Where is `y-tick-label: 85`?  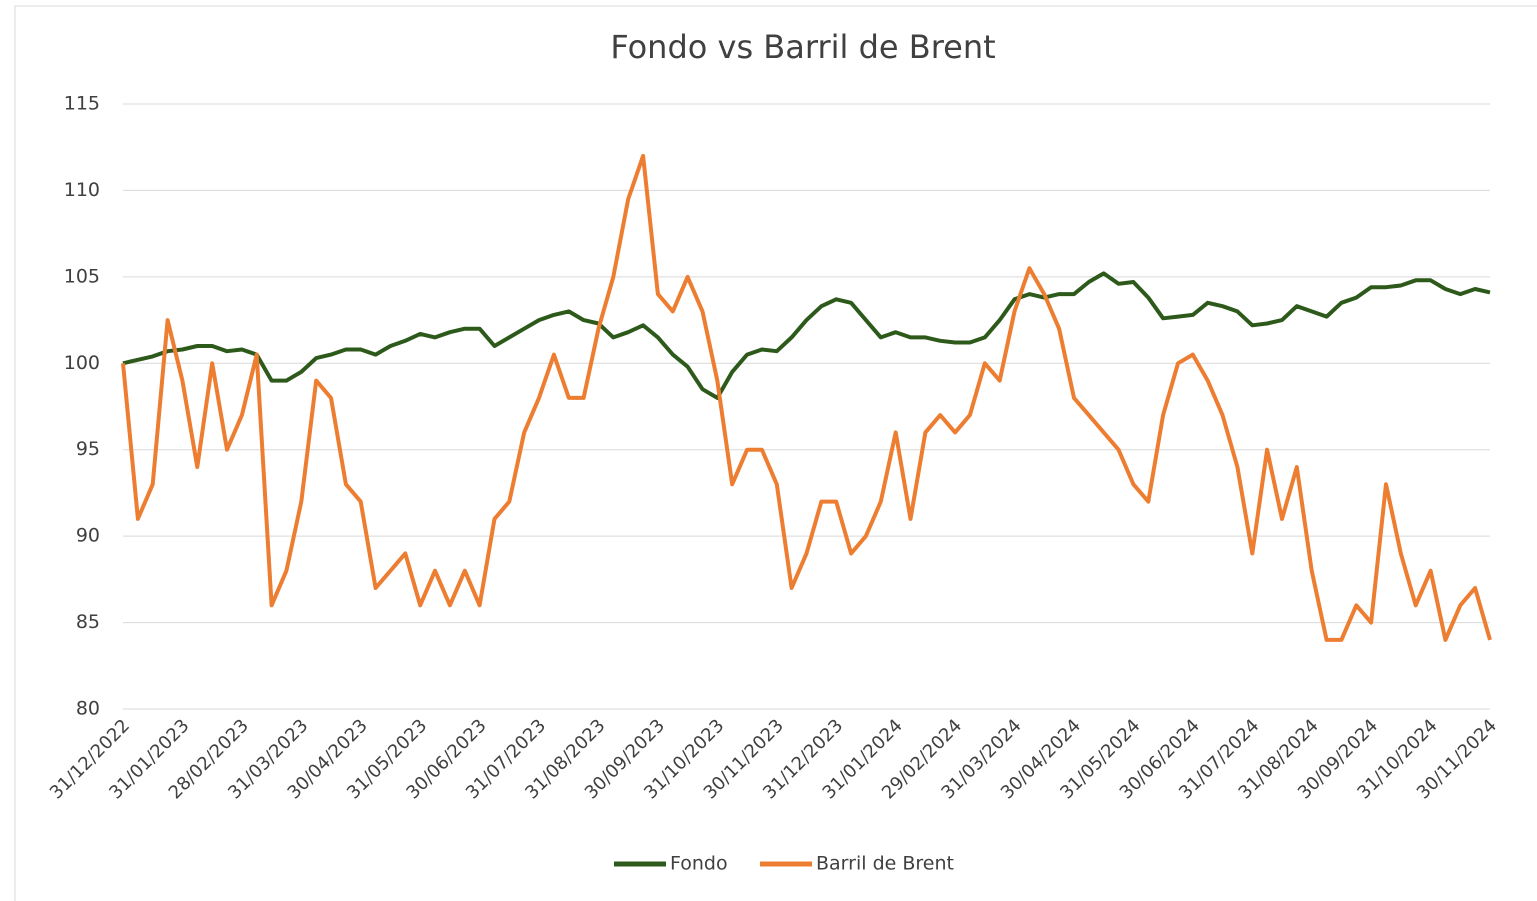
y-tick-label: 85 is located at coordinates (88, 622).